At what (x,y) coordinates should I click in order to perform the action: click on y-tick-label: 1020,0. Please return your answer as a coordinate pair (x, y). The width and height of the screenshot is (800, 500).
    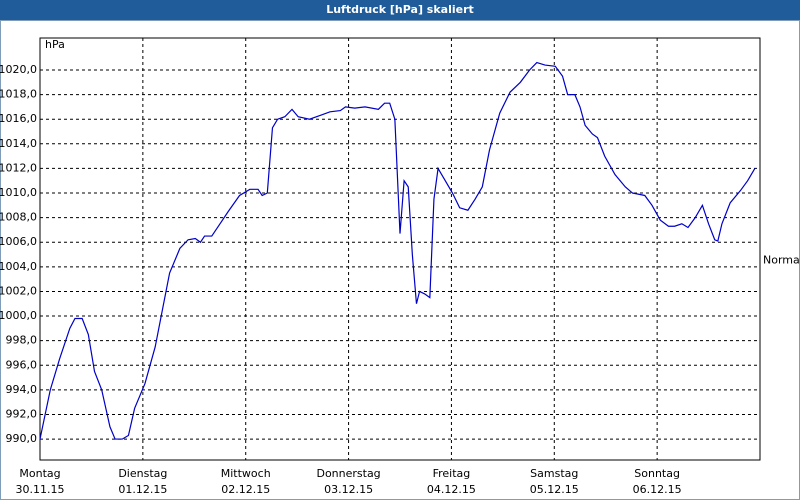
    Looking at the image, I should click on (18, 69).